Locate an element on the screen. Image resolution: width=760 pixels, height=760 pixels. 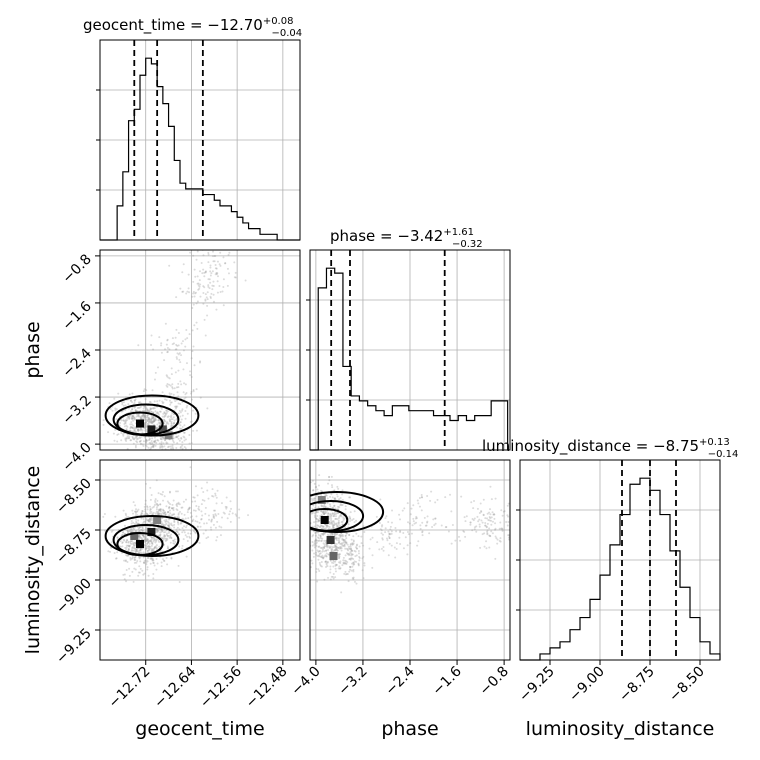
density-bin is located at coordinates (324, 520).